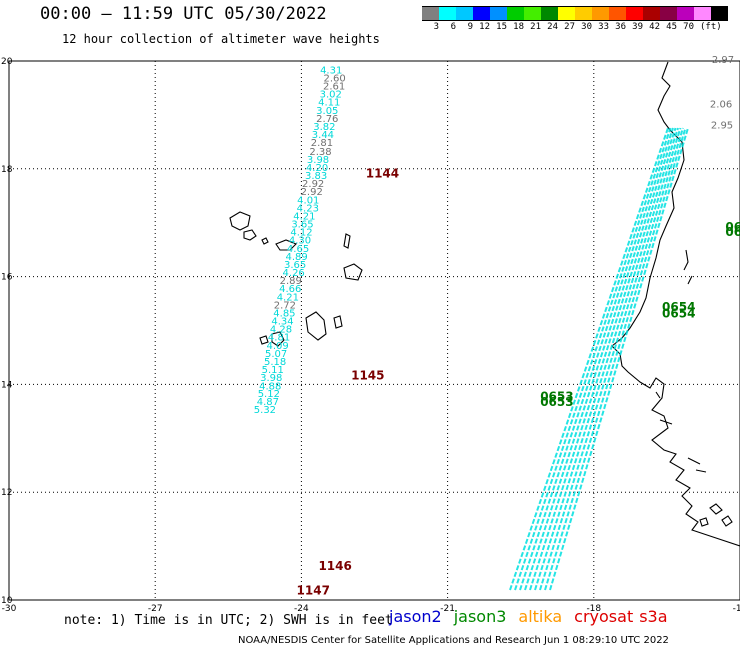 This screenshot has width=740, height=650. Describe the element at coordinates (282, 322) in the screenshot. I see `wave-height-value: 4.34` at that location.